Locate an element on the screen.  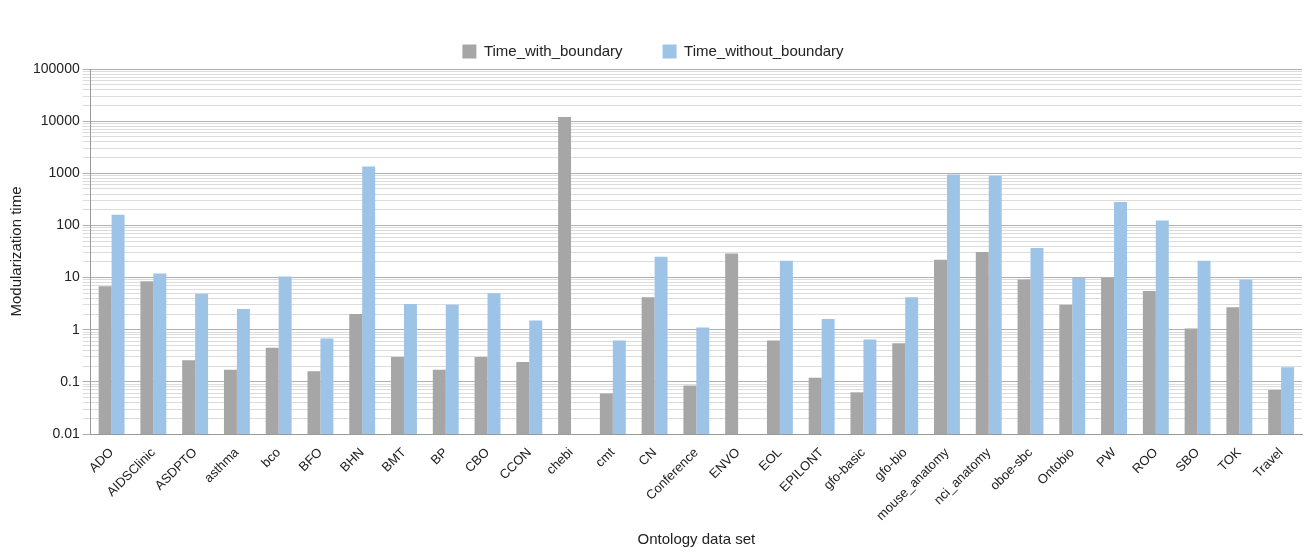
y-tick-label: 0.01 is located at coordinates (66, 432).